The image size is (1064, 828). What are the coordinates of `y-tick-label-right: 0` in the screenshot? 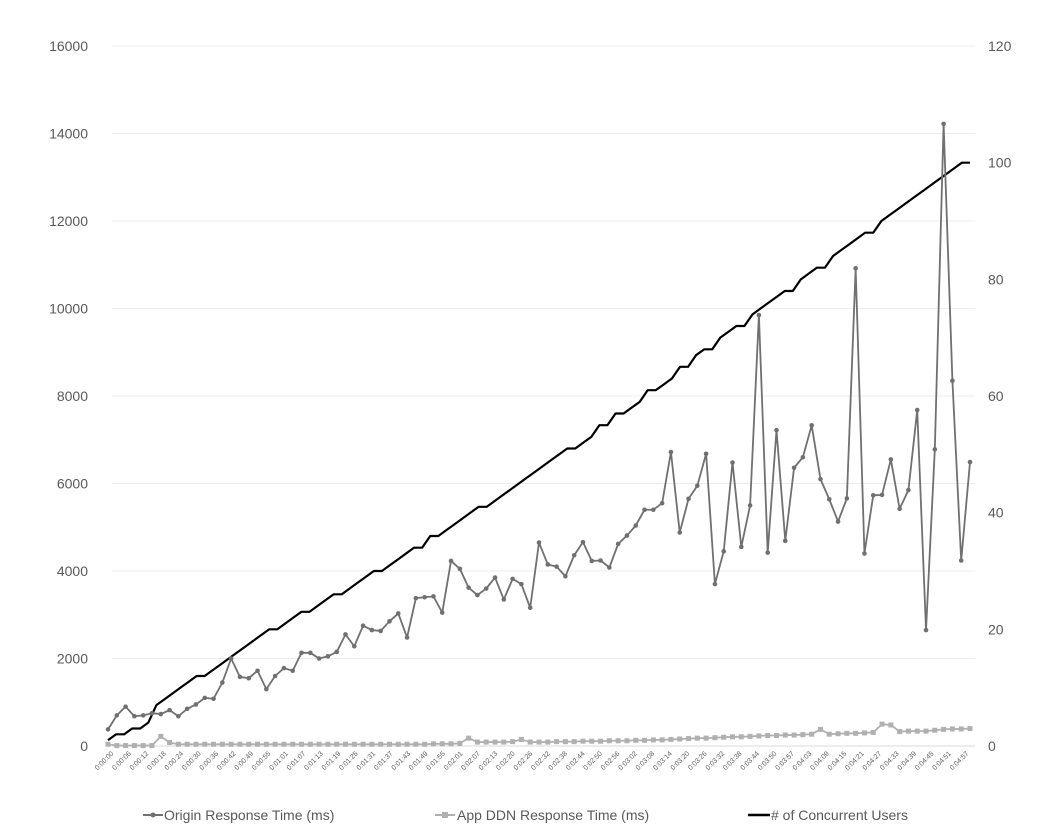 It's located at (992, 746).